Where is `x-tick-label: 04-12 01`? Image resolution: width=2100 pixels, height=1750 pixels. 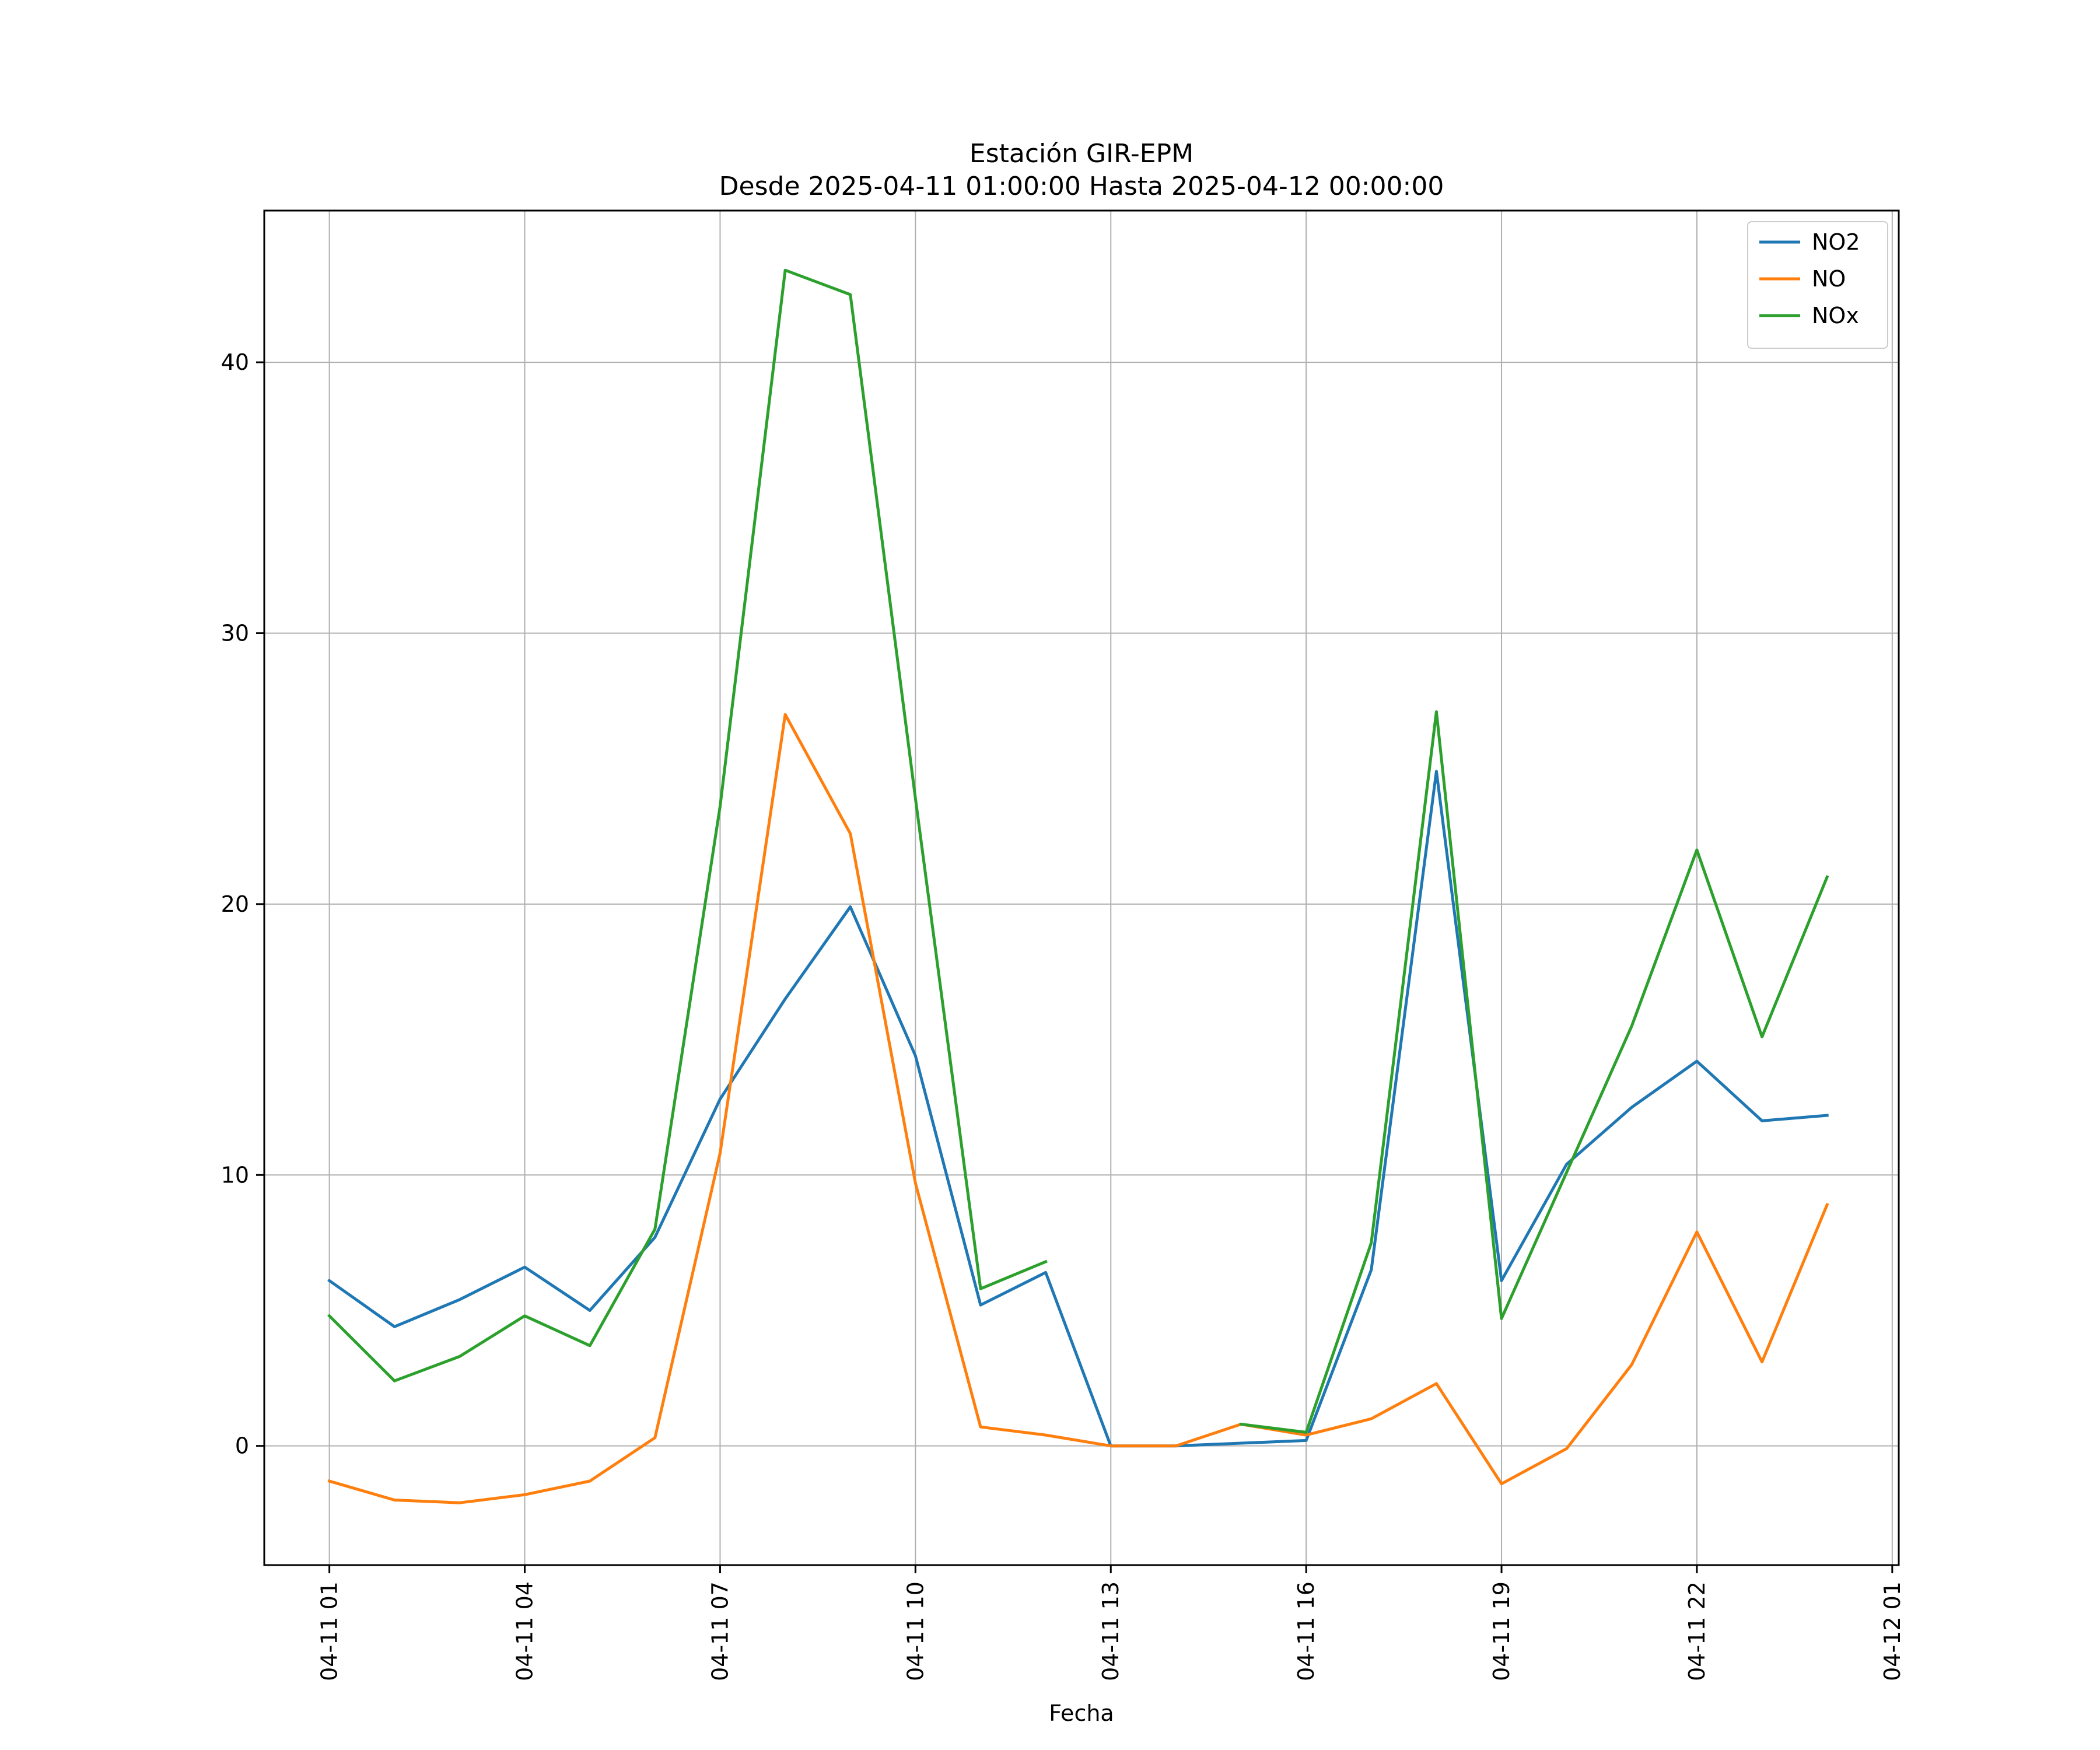 x-tick-label: 04-12 01 is located at coordinates (1892, 1631).